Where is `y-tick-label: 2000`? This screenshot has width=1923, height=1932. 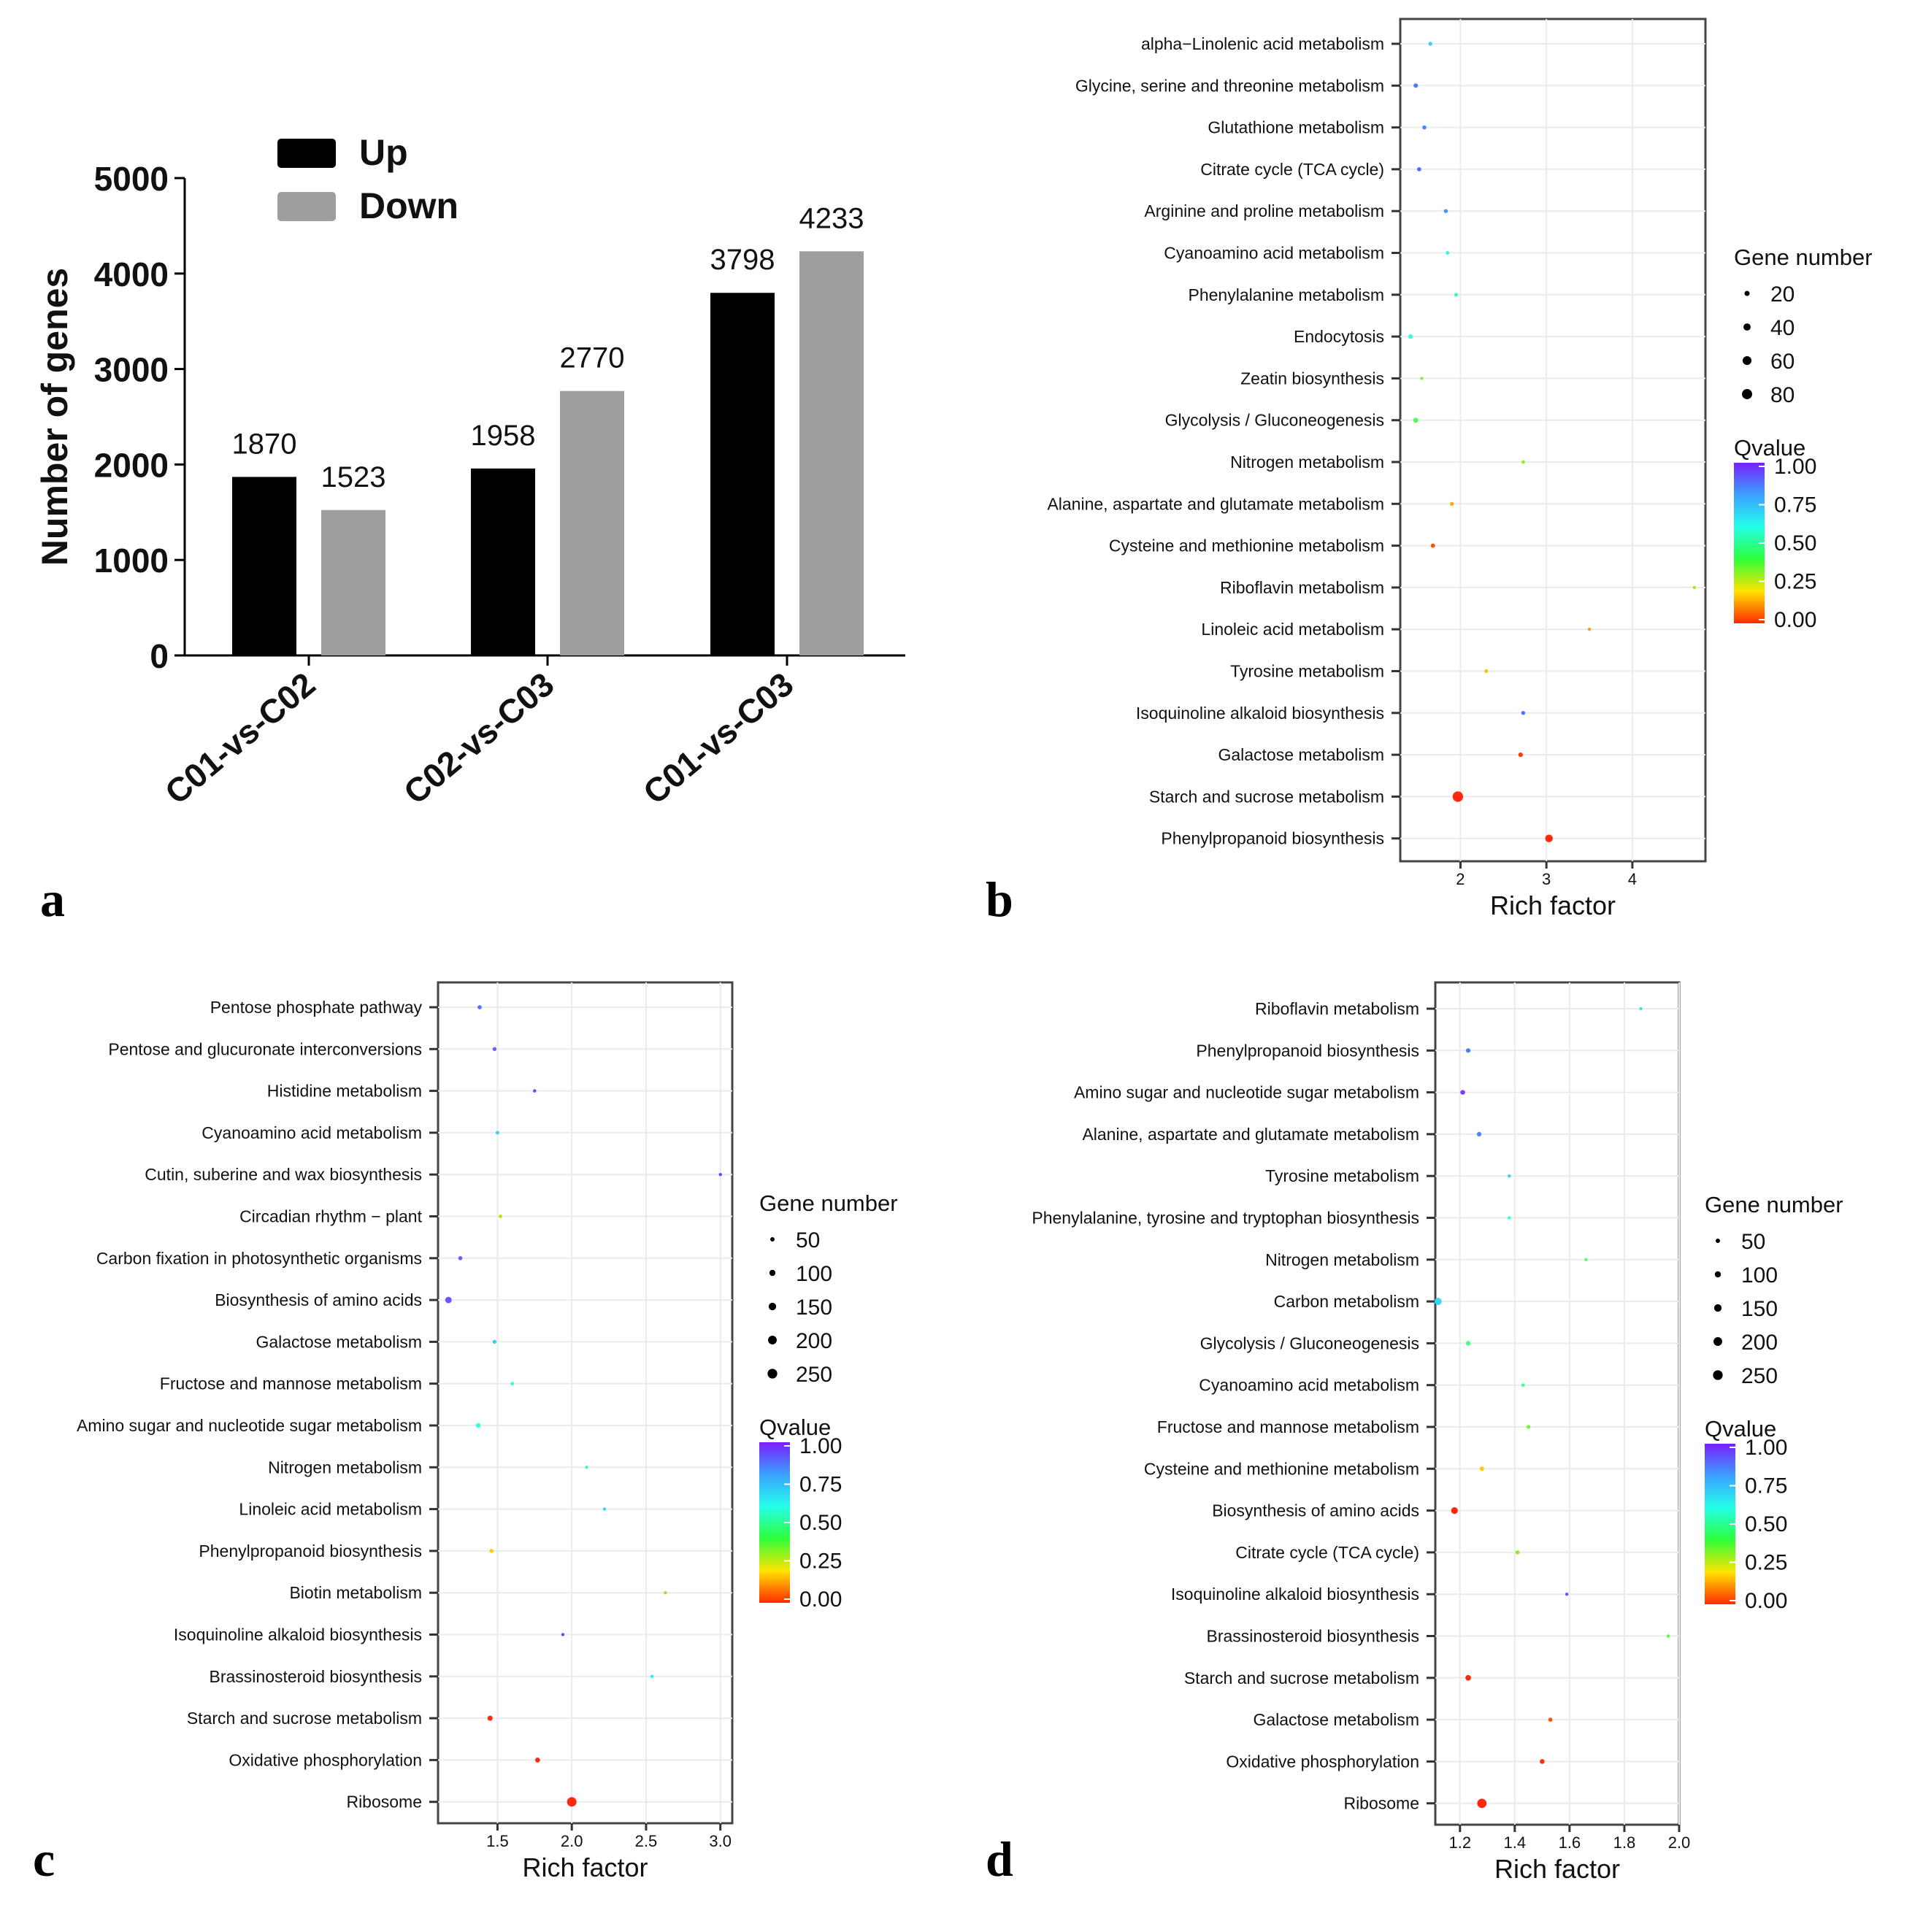 y-tick-label: 2000 is located at coordinates (131, 465).